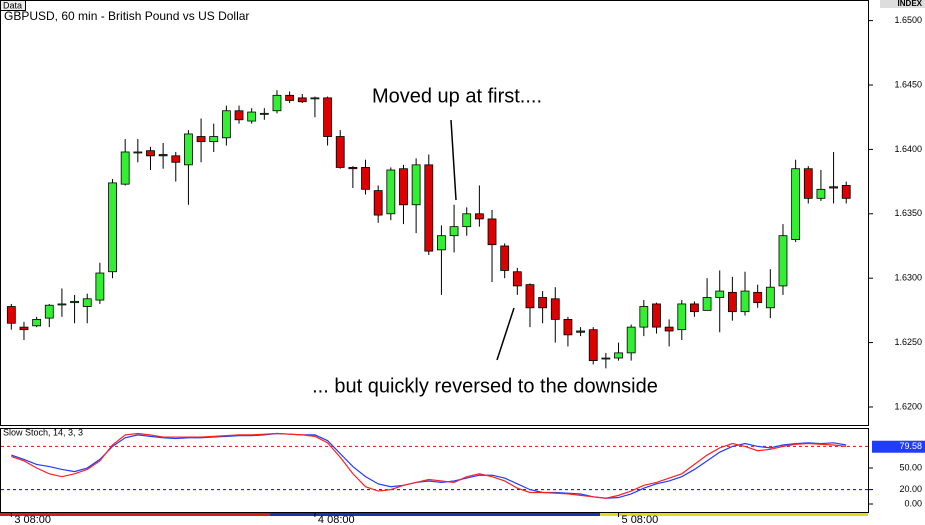  Describe the element at coordinates (336, 519) in the screenshot. I see `x-tick-label: 4 08:00` at that location.